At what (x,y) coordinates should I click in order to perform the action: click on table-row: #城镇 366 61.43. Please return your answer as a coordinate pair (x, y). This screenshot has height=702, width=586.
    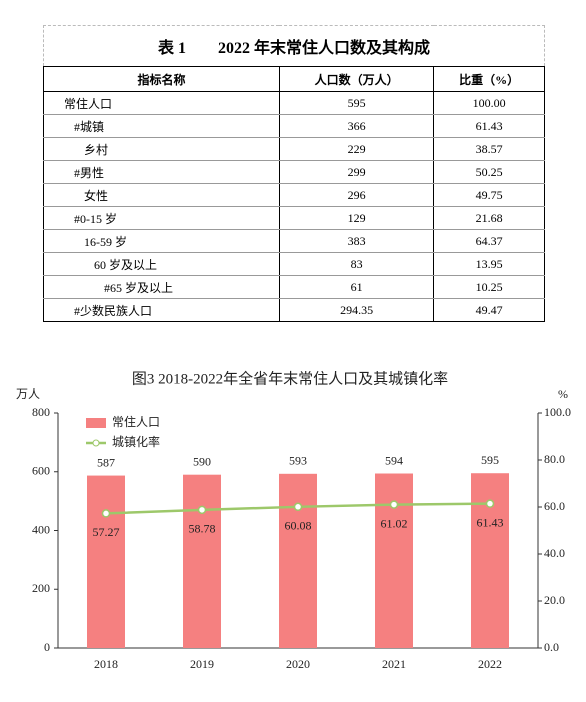
    Looking at the image, I should click on (294, 126).